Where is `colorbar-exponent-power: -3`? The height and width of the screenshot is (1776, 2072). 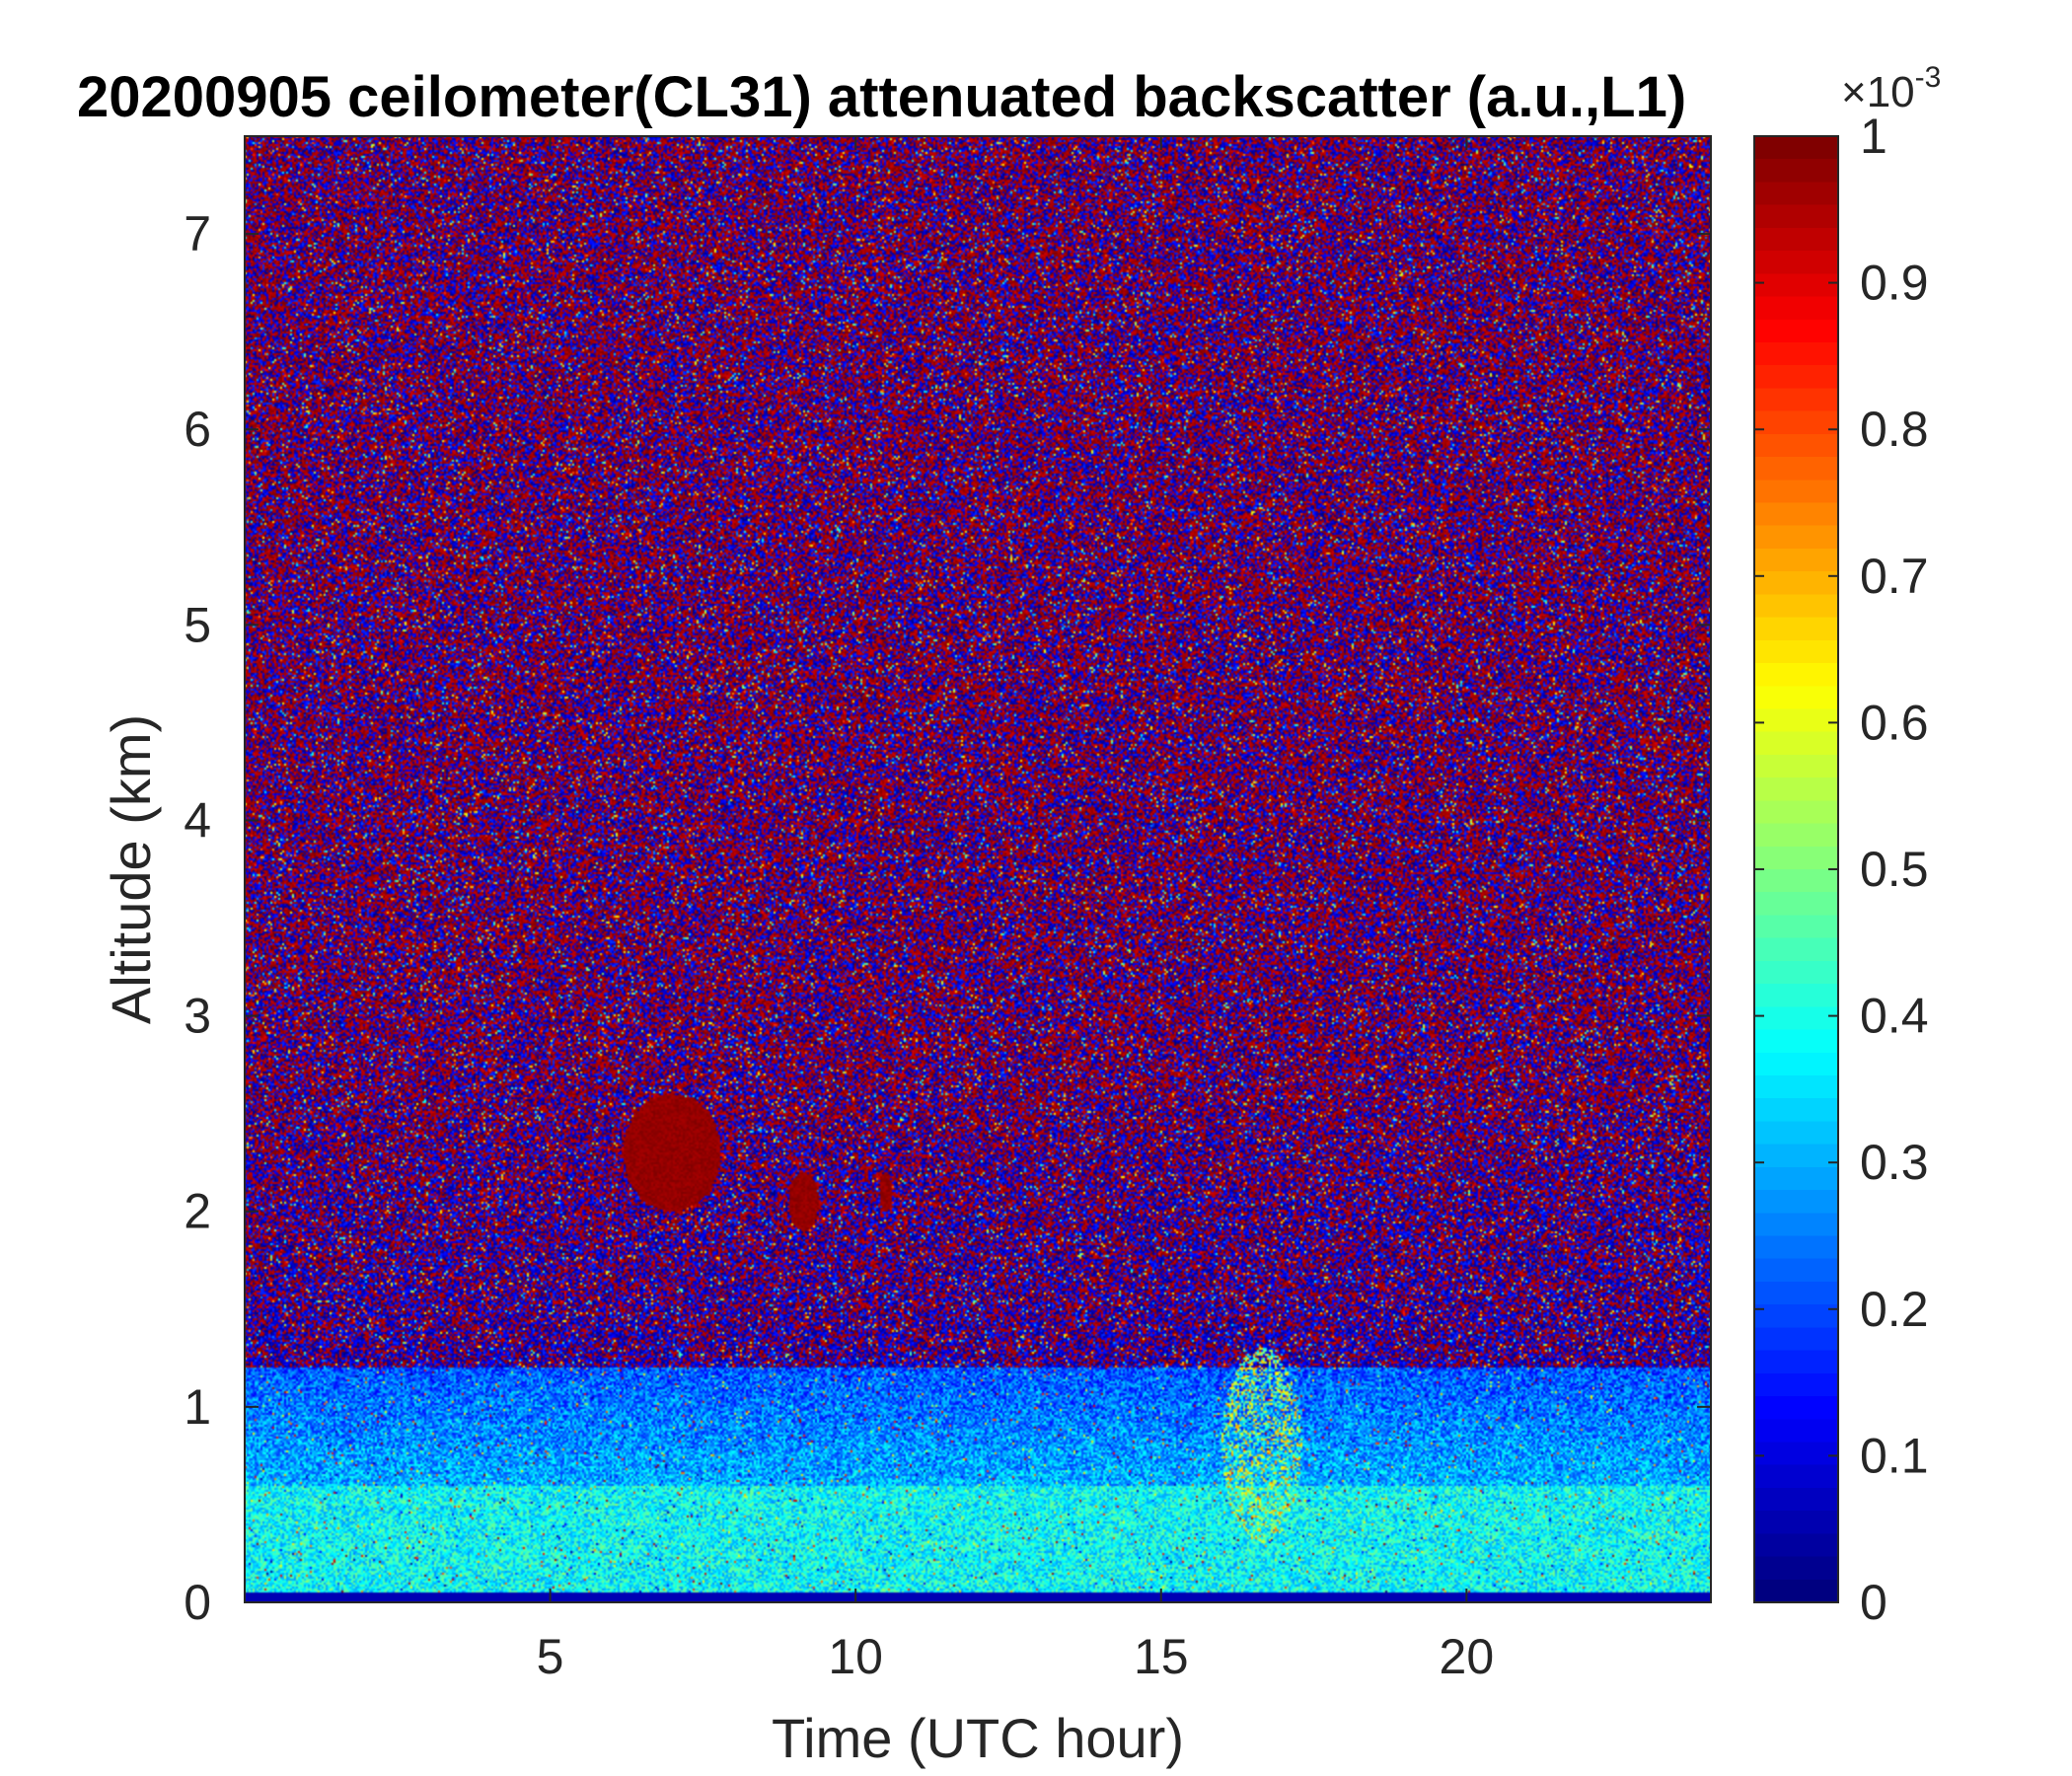 colorbar-exponent-power: -3 is located at coordinates (1929, 78).